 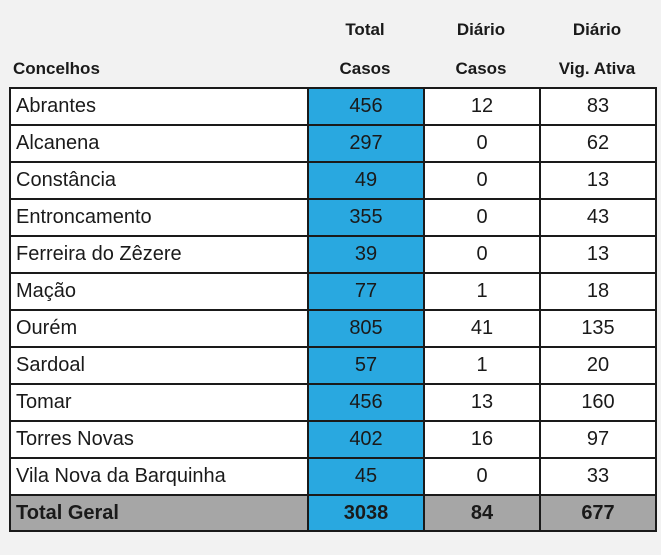 What do you see at coordinates (598, 513) in the screenshot?
I see `cell-total-geral-vig: 677` at bounding box center [598, 513].